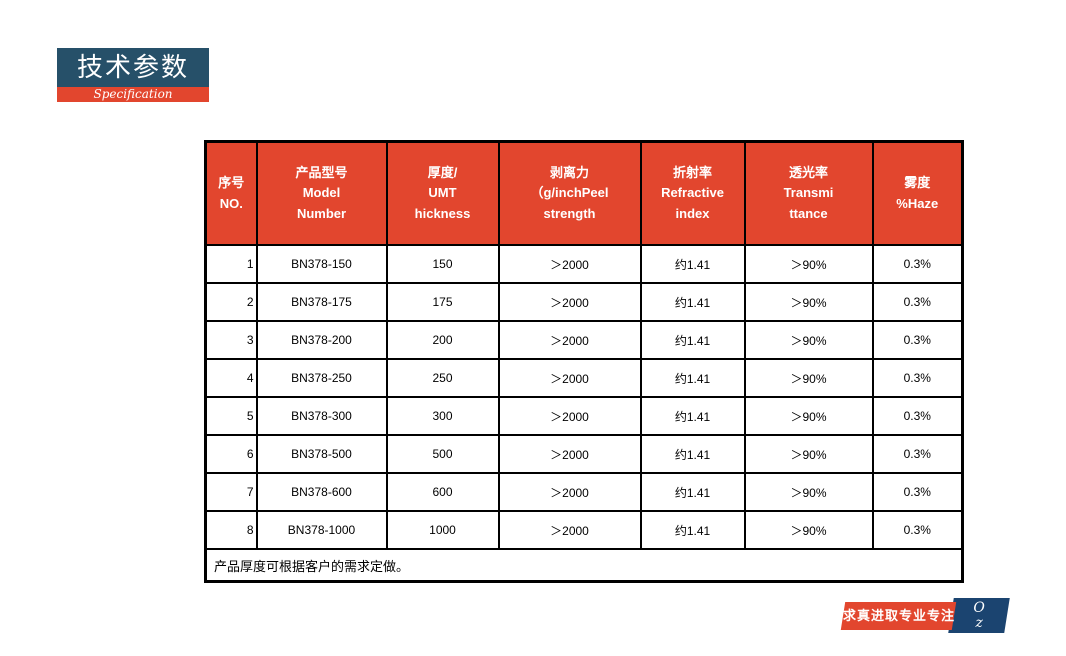 The image size is (1066, 656). I want to click on row-number-cell: 5, so click(231, 416).